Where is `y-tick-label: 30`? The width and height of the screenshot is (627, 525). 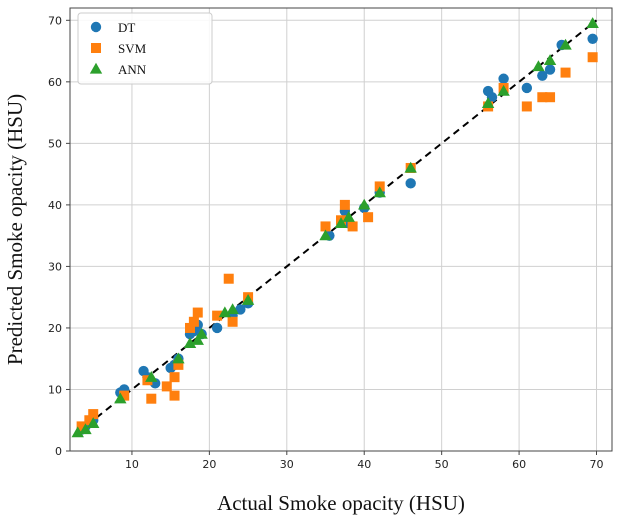
y-tick-label: 30 is located at coordinates (55, 266).